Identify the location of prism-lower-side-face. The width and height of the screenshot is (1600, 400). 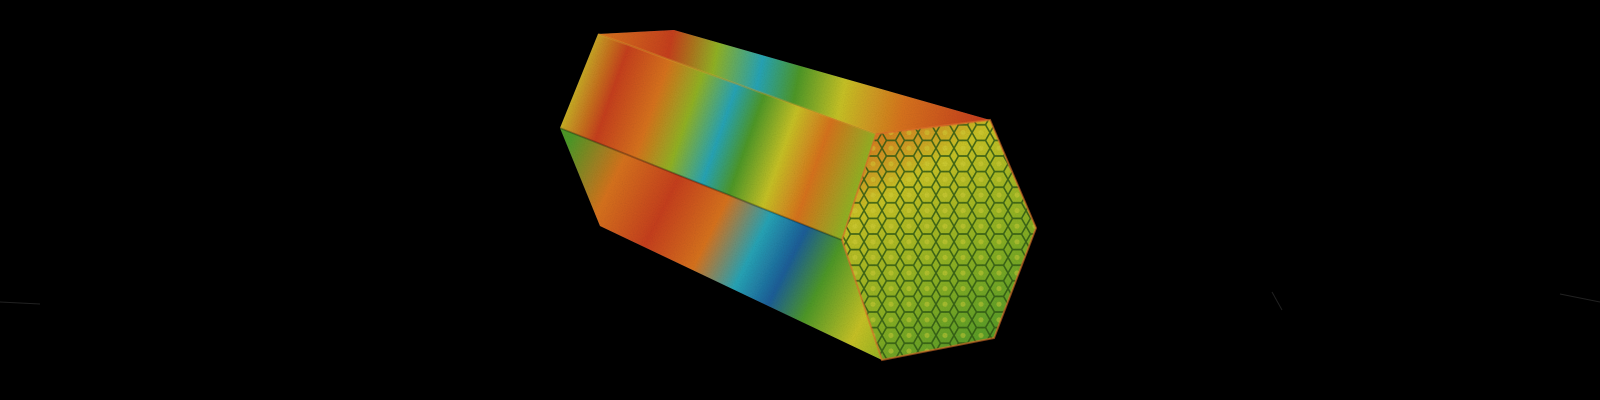
(721, 244).